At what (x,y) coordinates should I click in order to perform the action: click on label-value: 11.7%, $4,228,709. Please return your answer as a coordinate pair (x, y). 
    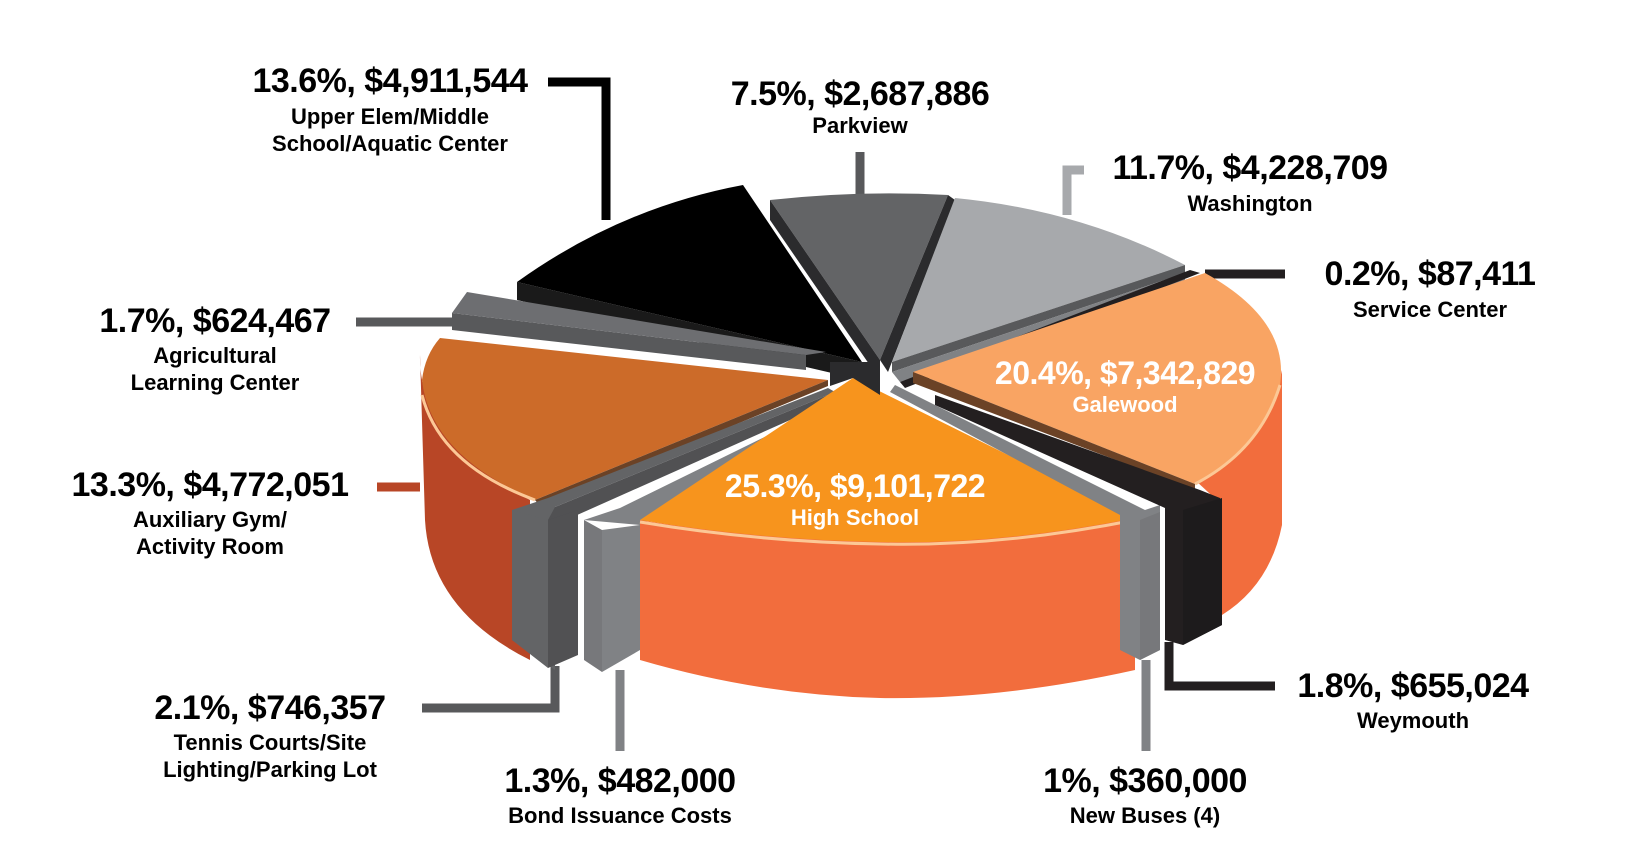
    Looking at the image, I should click on (1250, 168).